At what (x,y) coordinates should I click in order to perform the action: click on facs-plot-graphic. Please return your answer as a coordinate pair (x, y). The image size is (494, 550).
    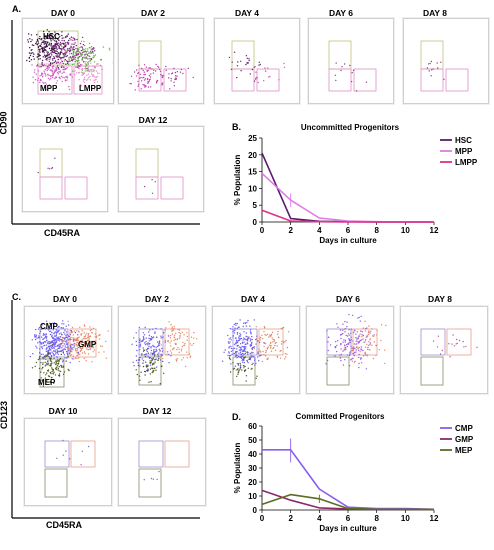
    Looking at the image, I should click on (69, 62).